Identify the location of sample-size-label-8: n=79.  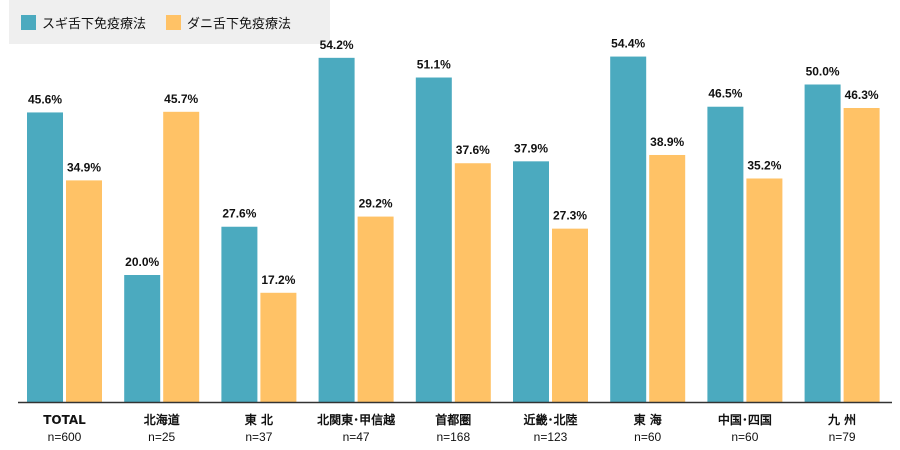
(842, 437).